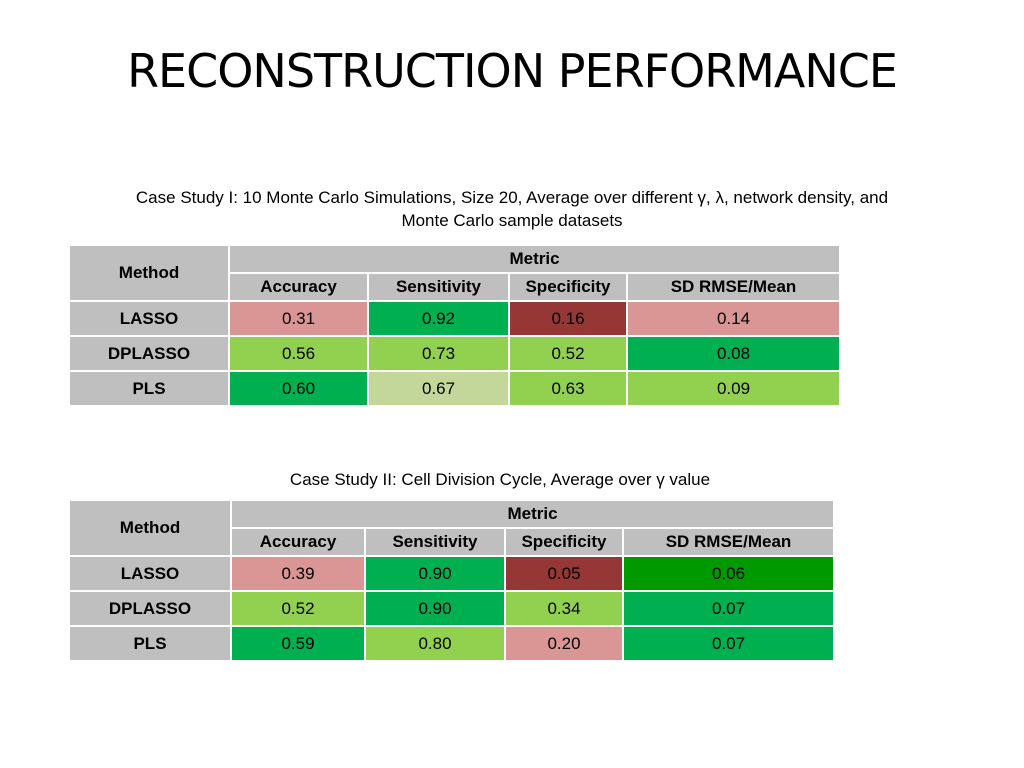 The height and width of the screenshot is (768, 1024). Describe the element at coordinates (438, 318) in the screenshot. I see `value-cell: 0.92` at that location.